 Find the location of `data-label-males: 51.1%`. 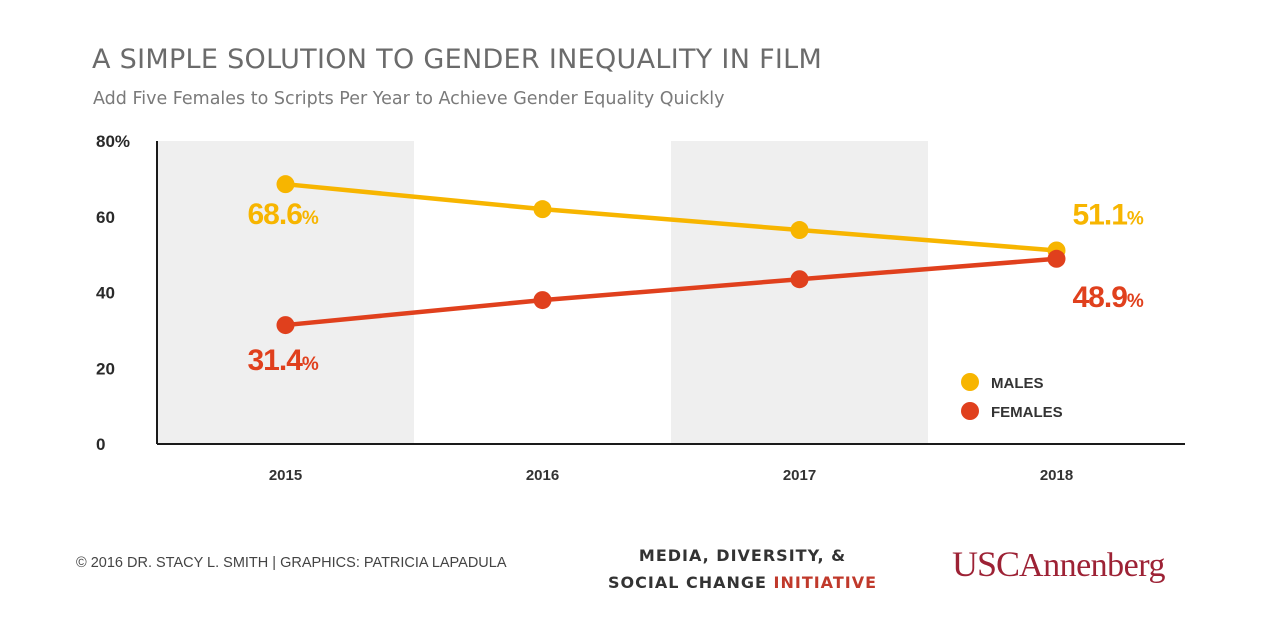

data-label-males: 51.1% is located at coordinates (1108, 214).